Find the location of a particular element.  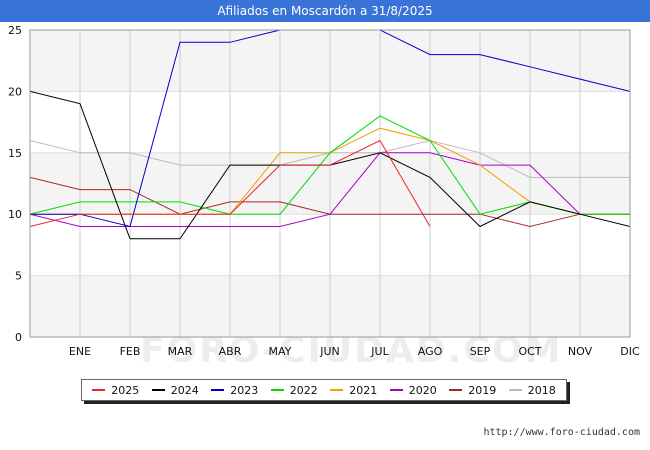

legend-item-2024: 2024 is located at coordinates (175, 390).